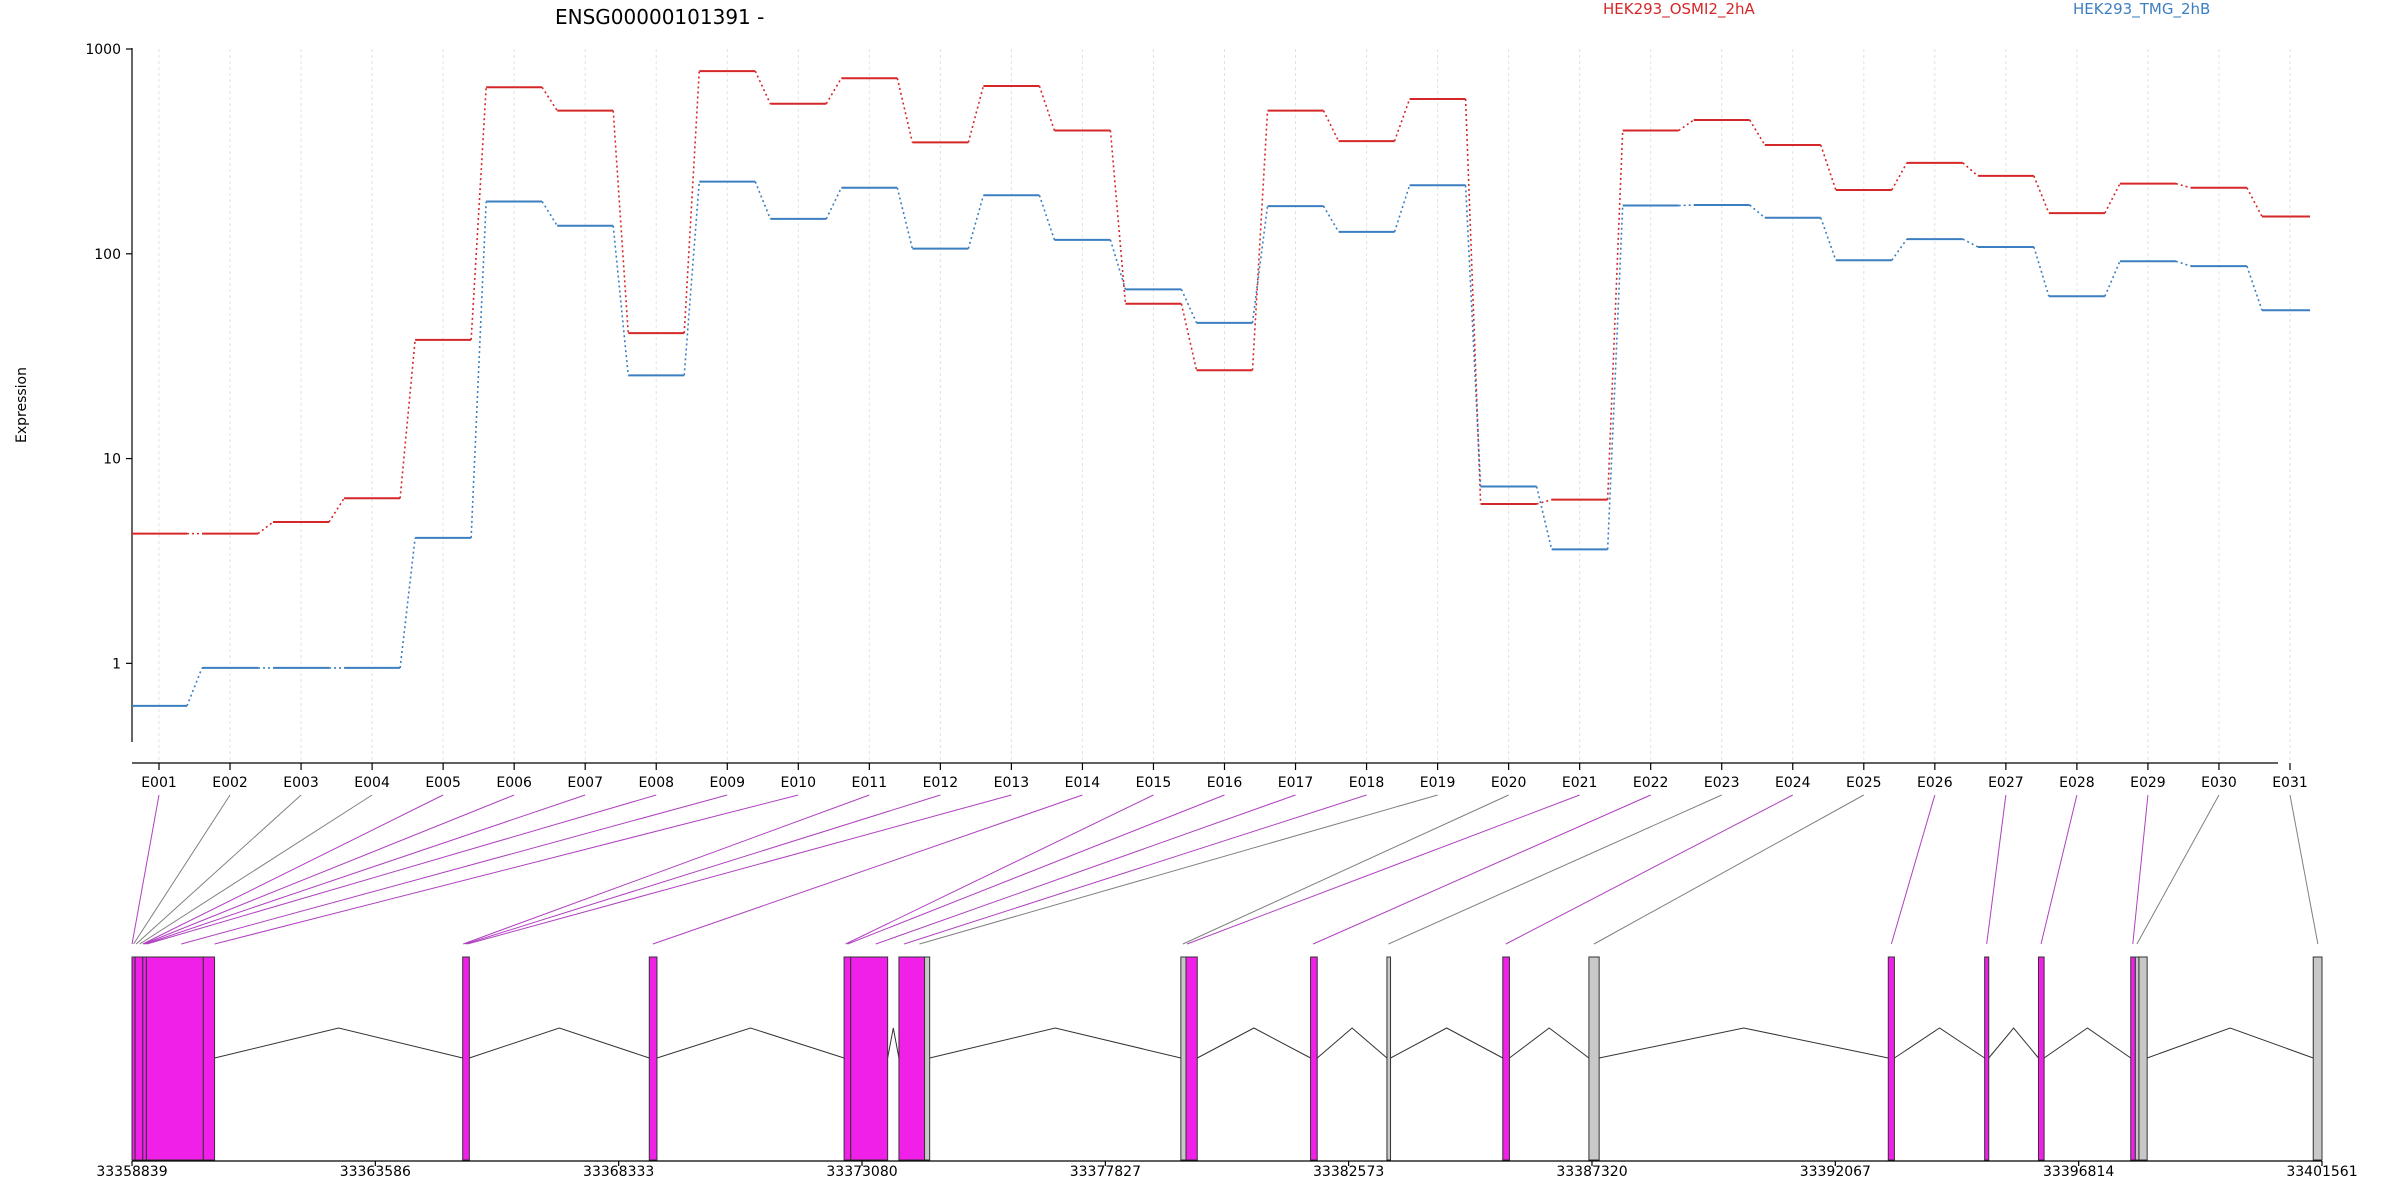  I want to click on y-tick-label: 1, so click(116, 664).